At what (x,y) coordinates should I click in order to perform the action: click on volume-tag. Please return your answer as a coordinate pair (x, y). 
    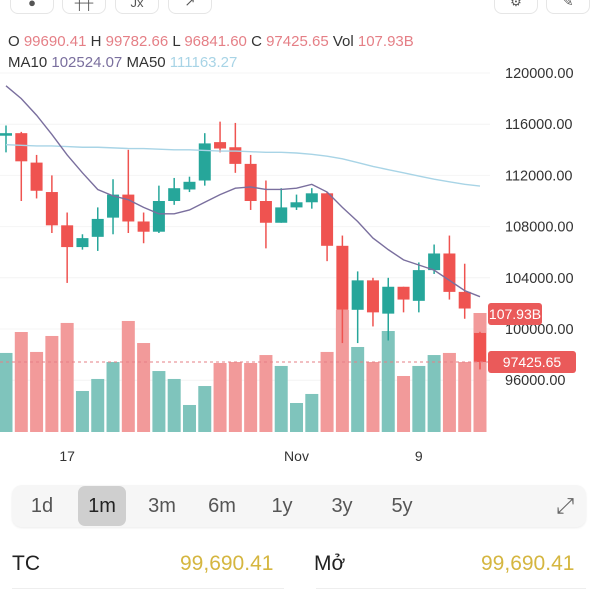
    Looking at the image, I should click on (515, 314).